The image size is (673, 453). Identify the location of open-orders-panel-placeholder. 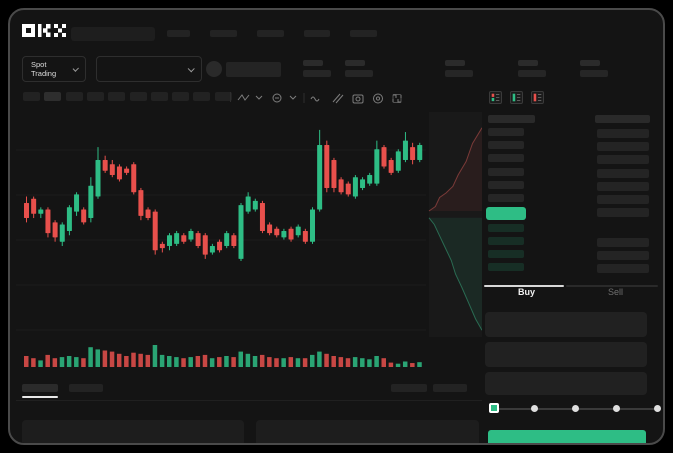
(133, 431).